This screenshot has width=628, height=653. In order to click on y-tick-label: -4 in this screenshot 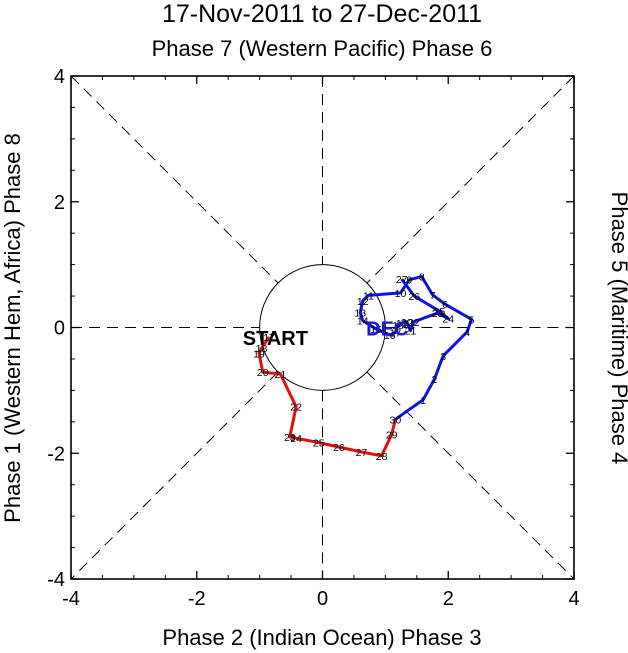, I will do `click(56, 580)`.